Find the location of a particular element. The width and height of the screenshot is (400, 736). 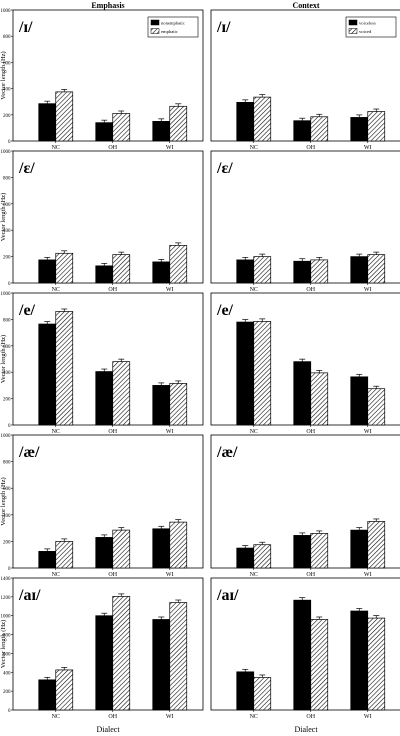

column-heading-emphasis: Emphasis is located at coordinates (107, 5).